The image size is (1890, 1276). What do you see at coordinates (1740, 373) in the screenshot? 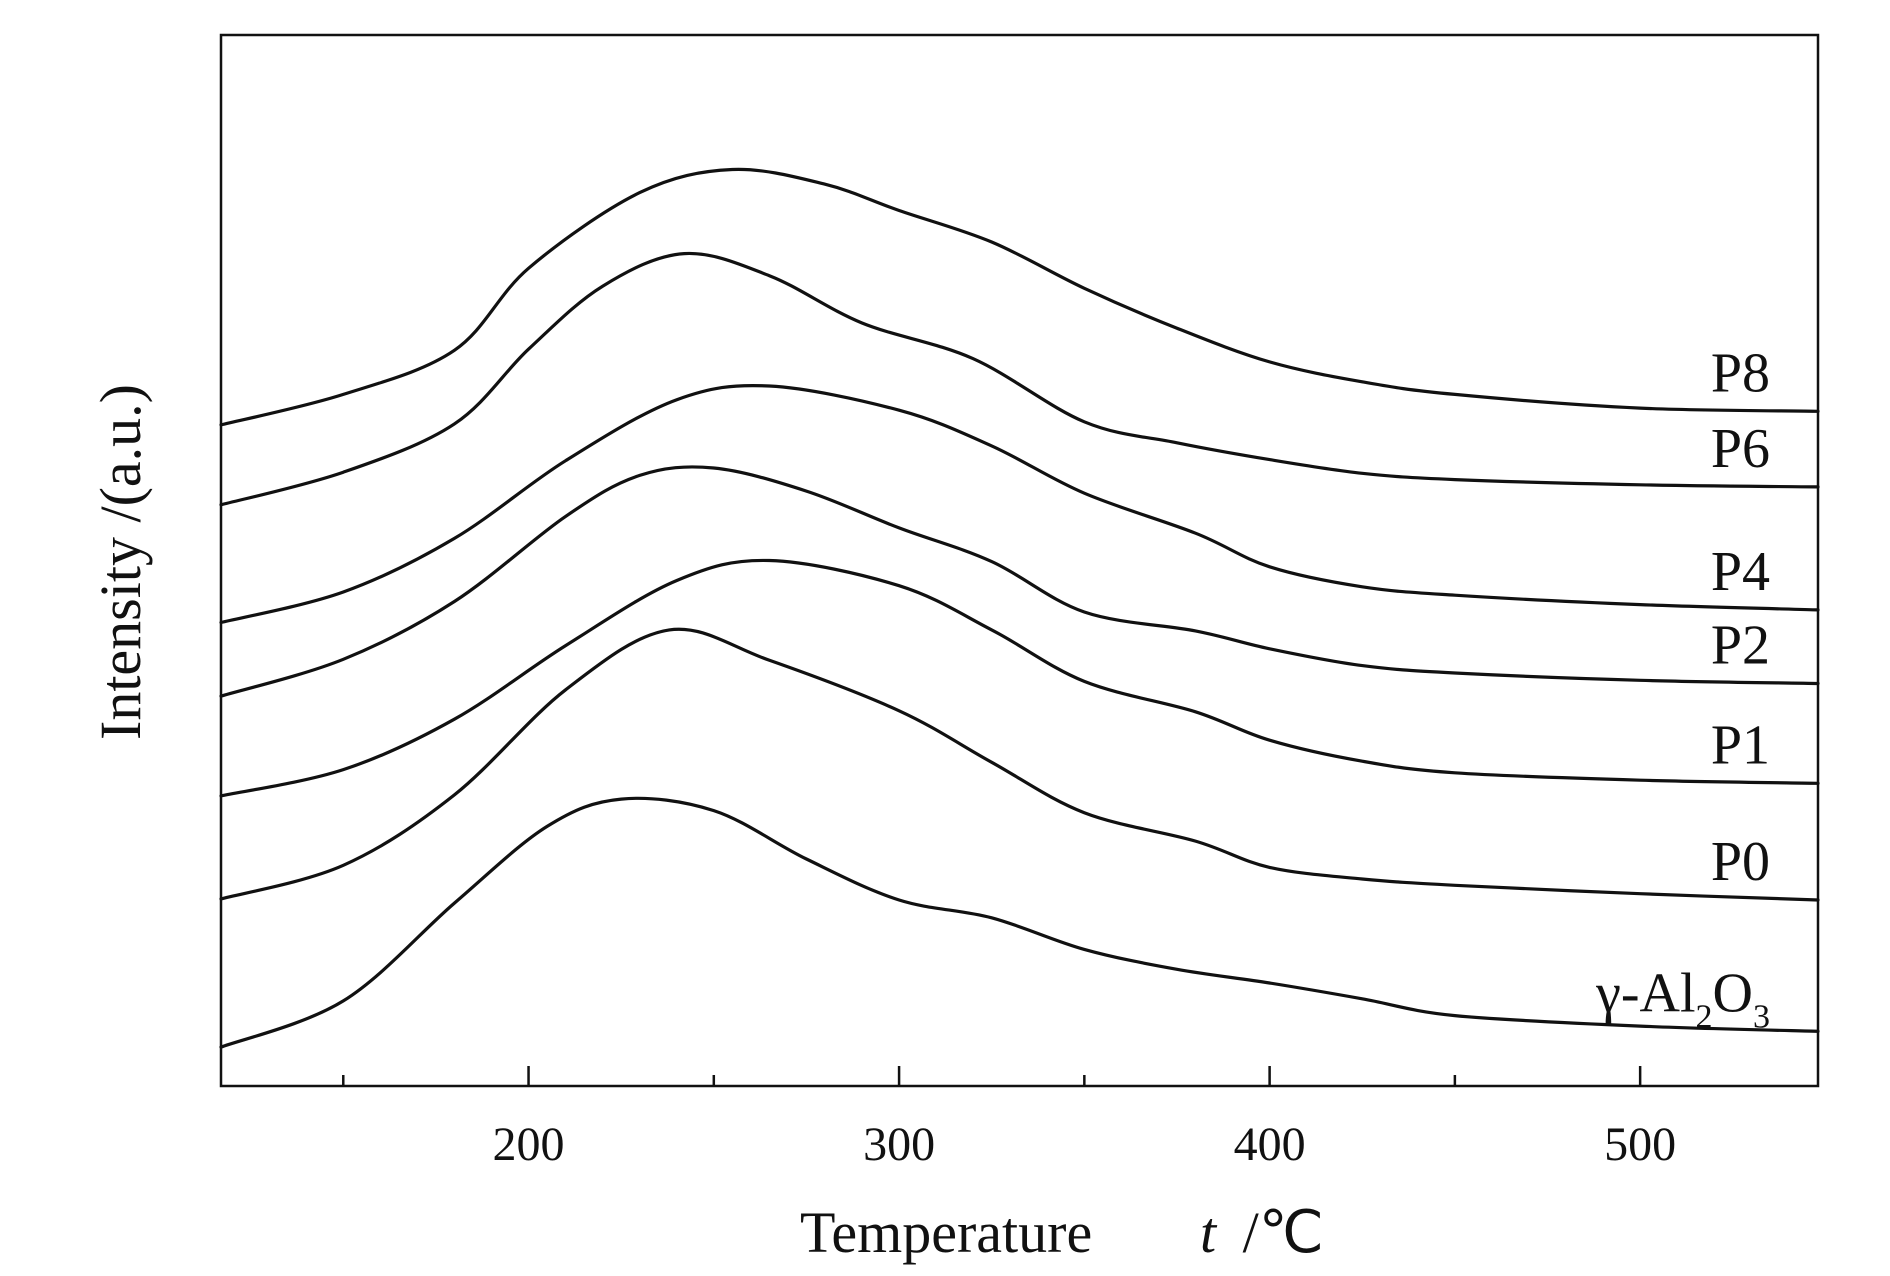
I see `series-label: P8` at bounding box center [1740, 373].